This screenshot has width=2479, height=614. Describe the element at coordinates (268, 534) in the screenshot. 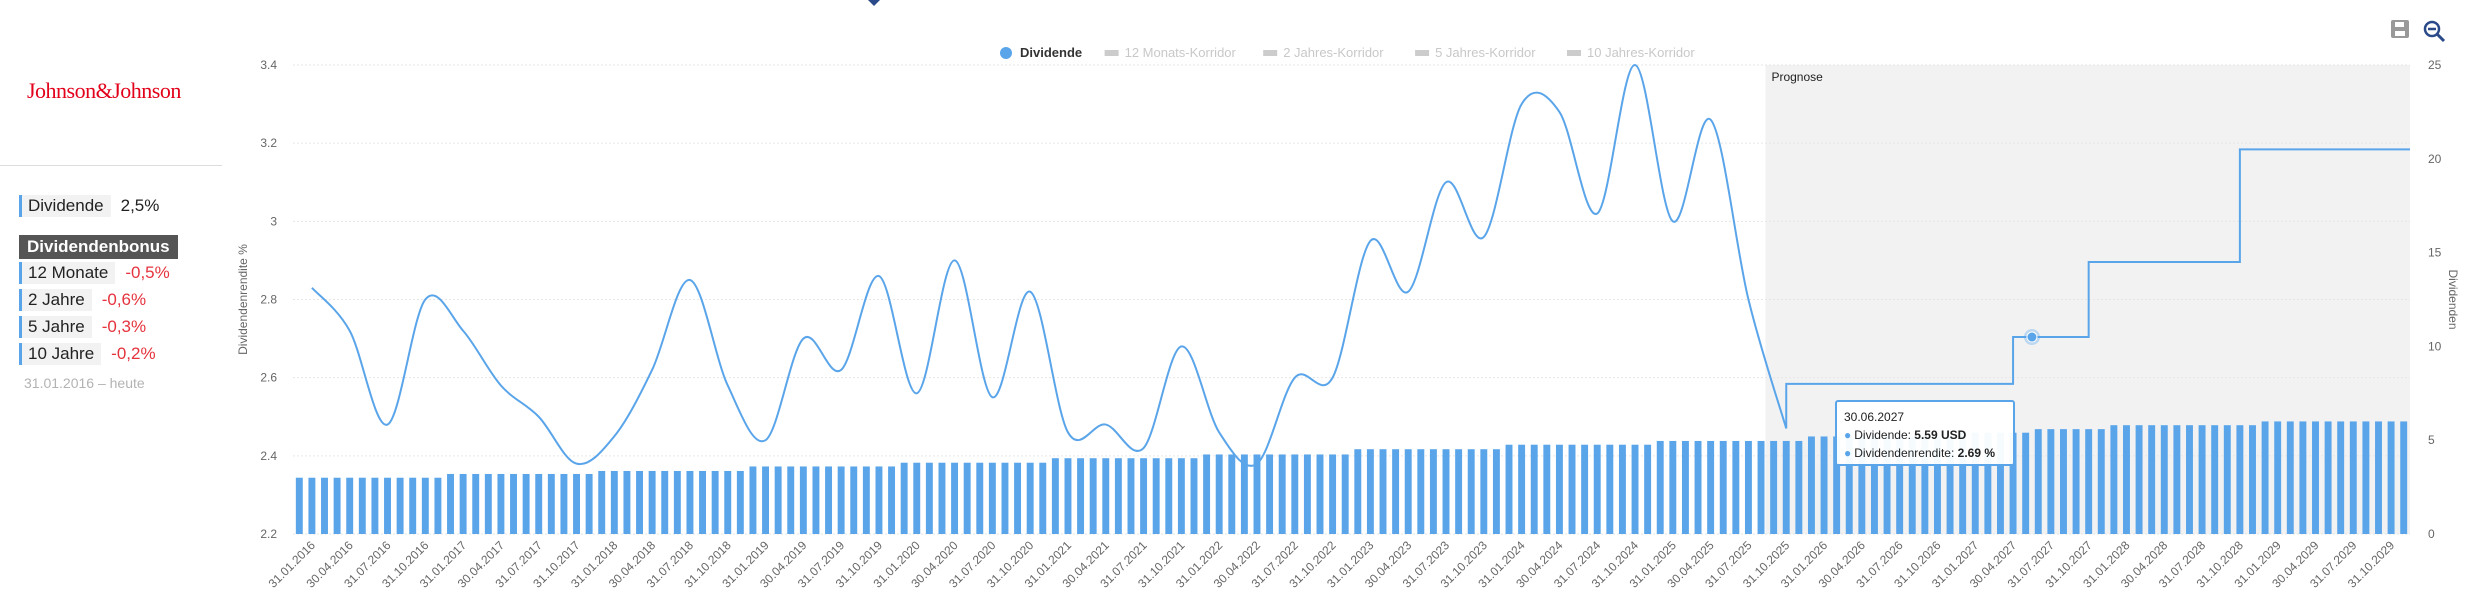

I see `y-left-tick: 2.2` at that location.